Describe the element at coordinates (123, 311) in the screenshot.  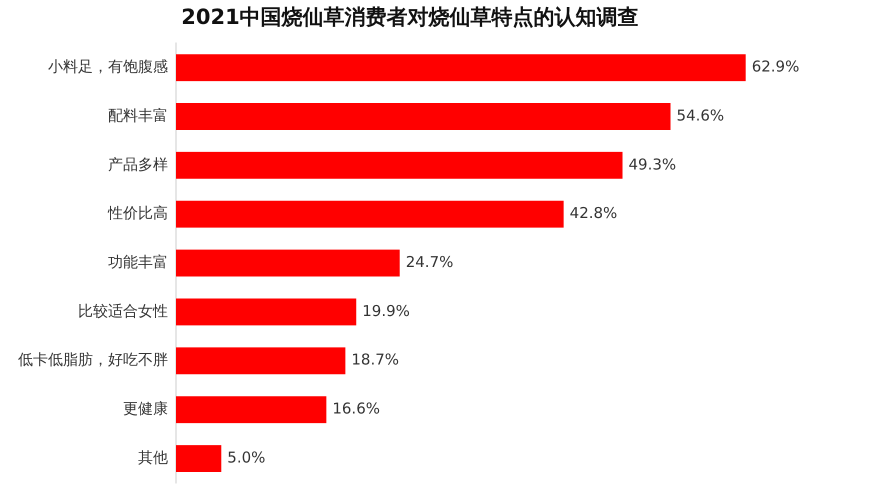
I see `y-tick-label: 比较适合女性` at that location.